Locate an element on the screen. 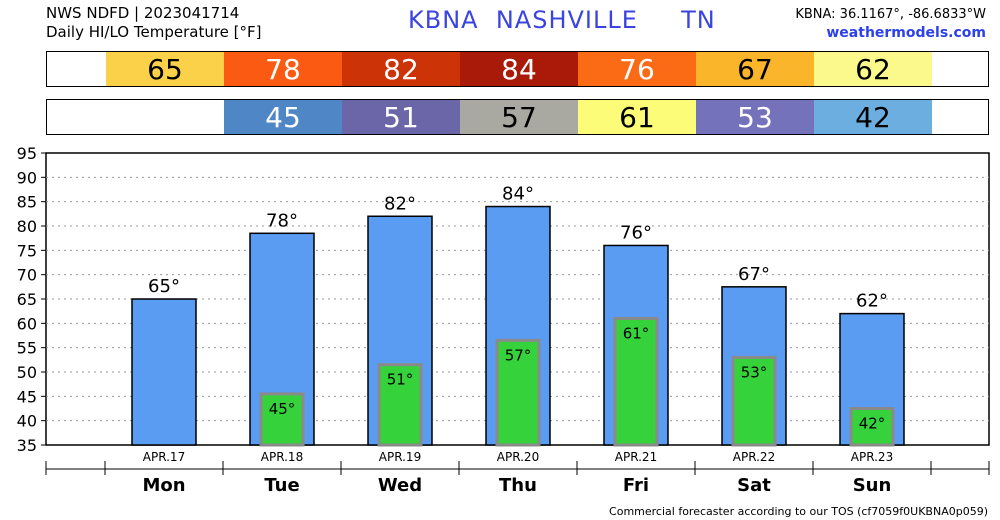 Image resolution: width=1000 pixels, height=520 pixels. y-tick-label: 55 is located at coordinates (27, 348).